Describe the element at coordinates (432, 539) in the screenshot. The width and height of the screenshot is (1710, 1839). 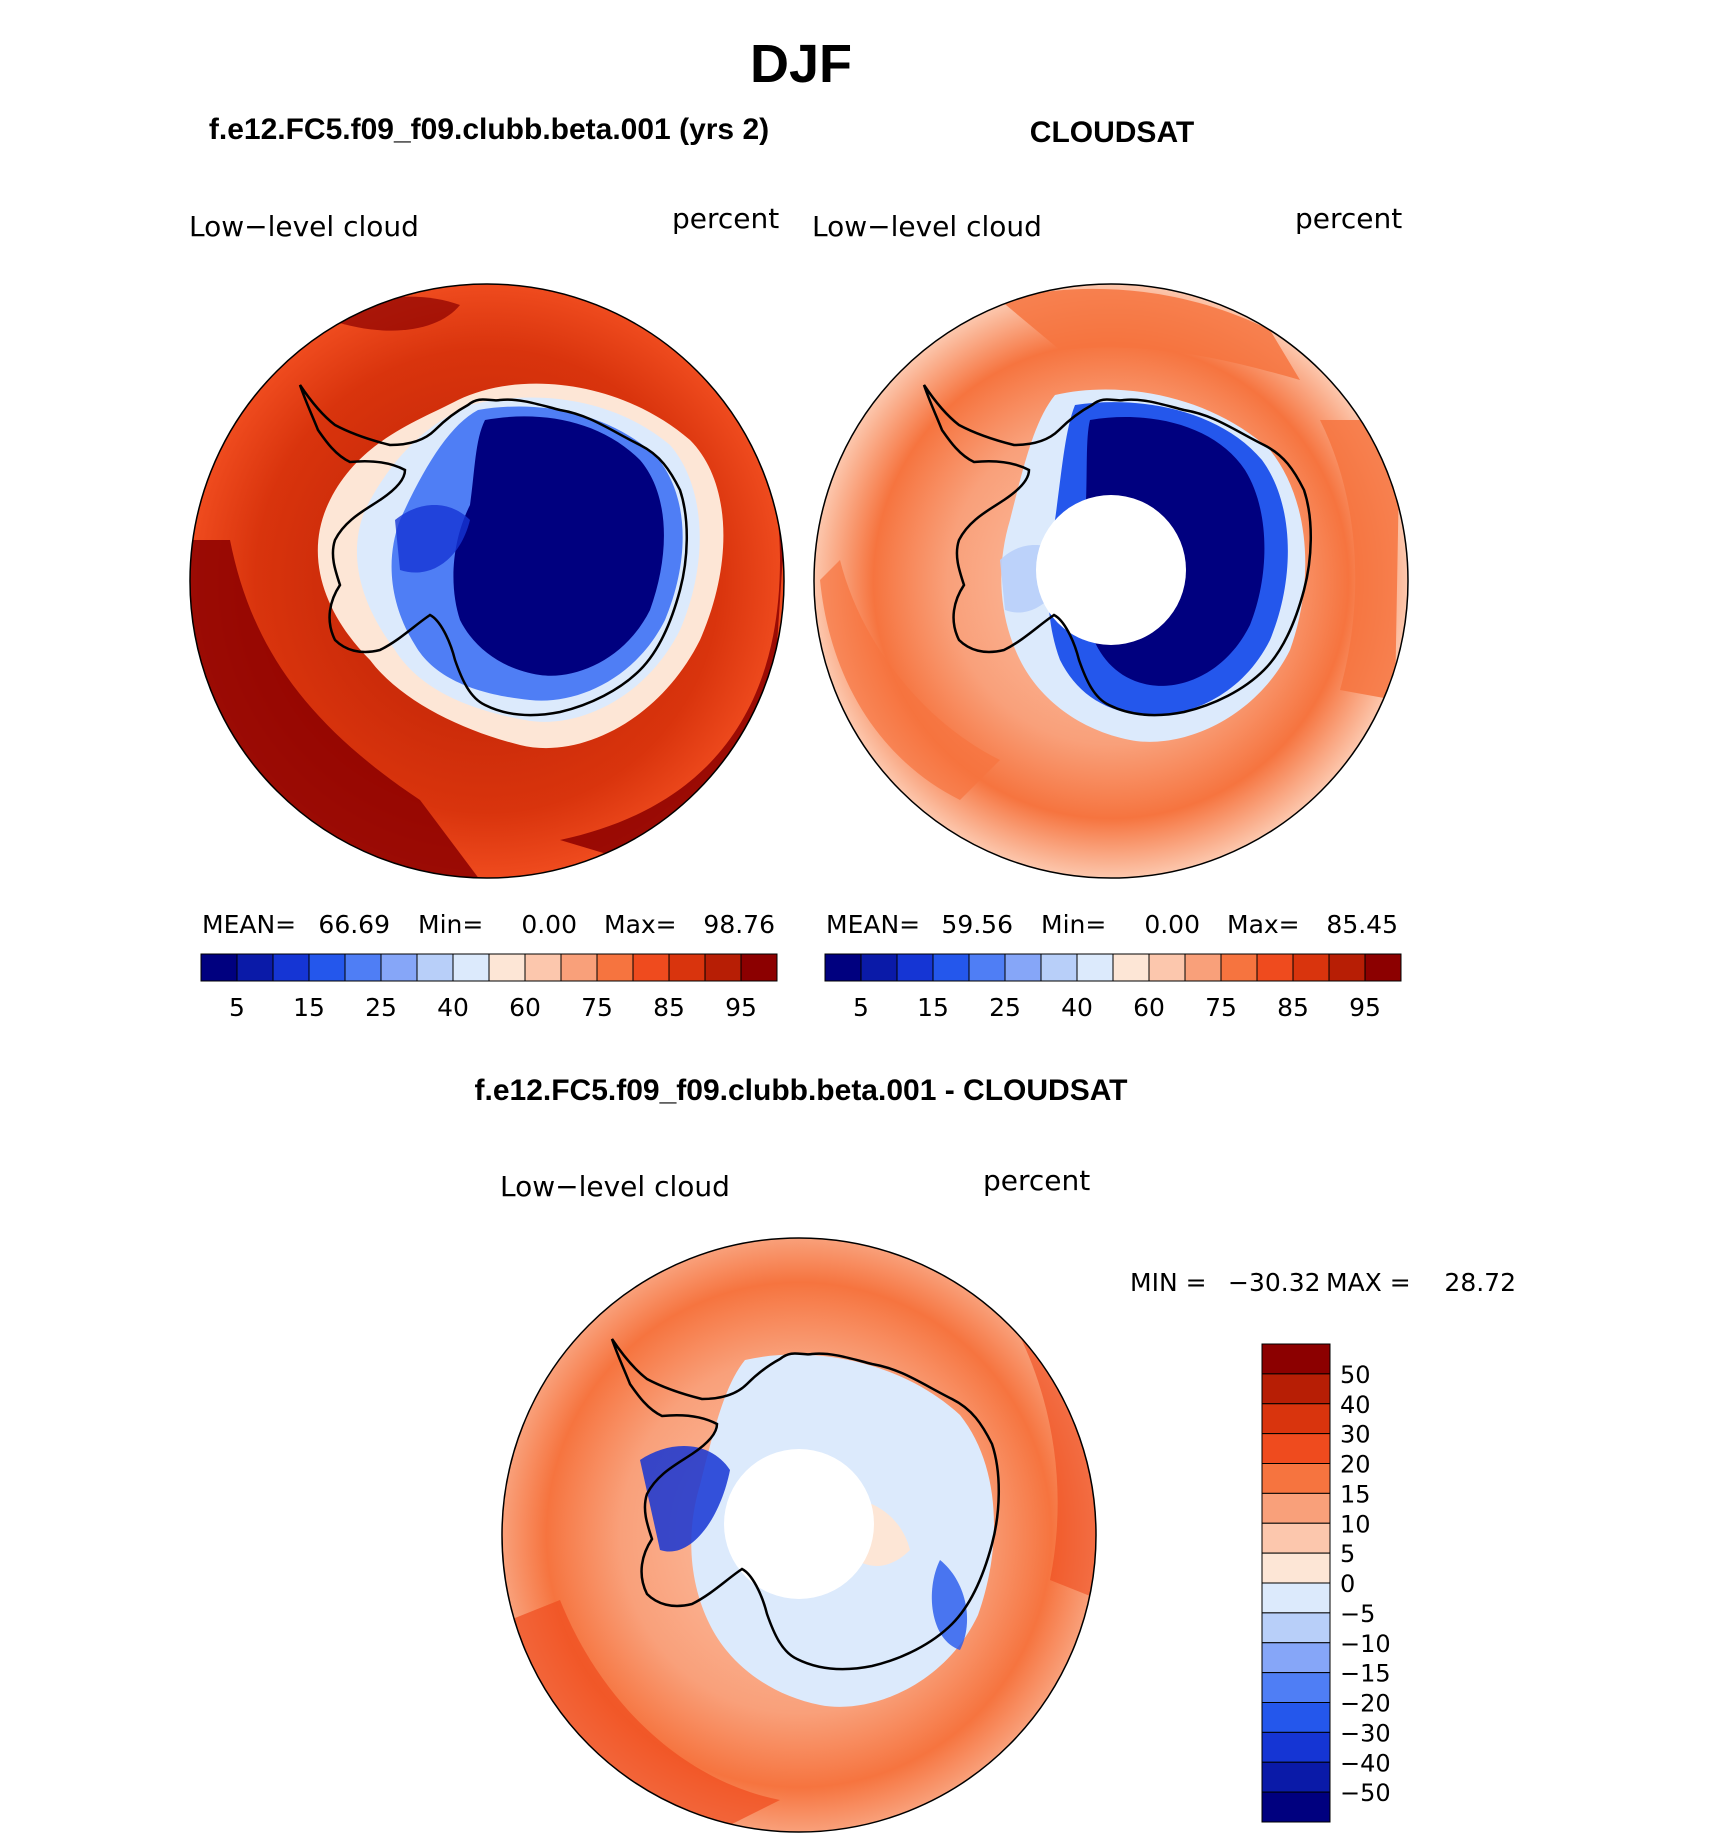
I see `panel1-ice-shelf` at that location.